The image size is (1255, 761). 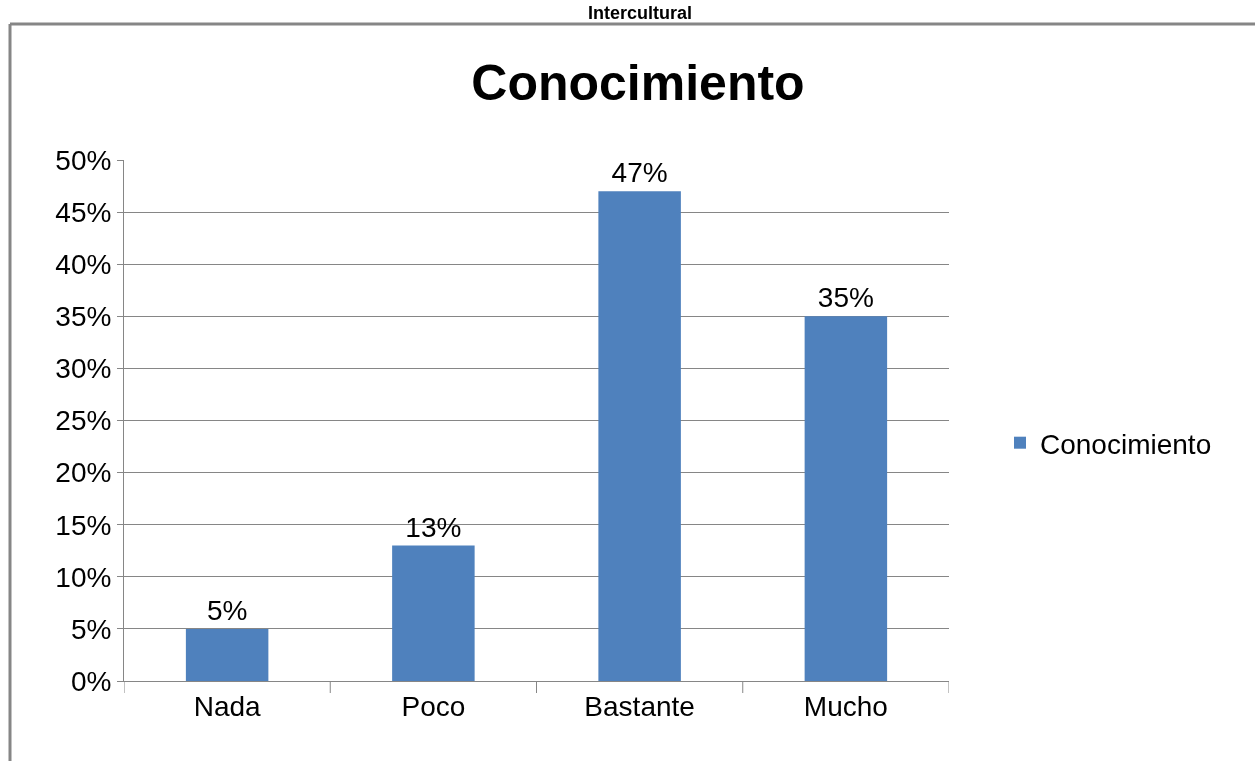 What do you see at coordinates (83, 473) in the screenshot?
I see `y-tick-label: 20%` at bounding box center [83, 473].